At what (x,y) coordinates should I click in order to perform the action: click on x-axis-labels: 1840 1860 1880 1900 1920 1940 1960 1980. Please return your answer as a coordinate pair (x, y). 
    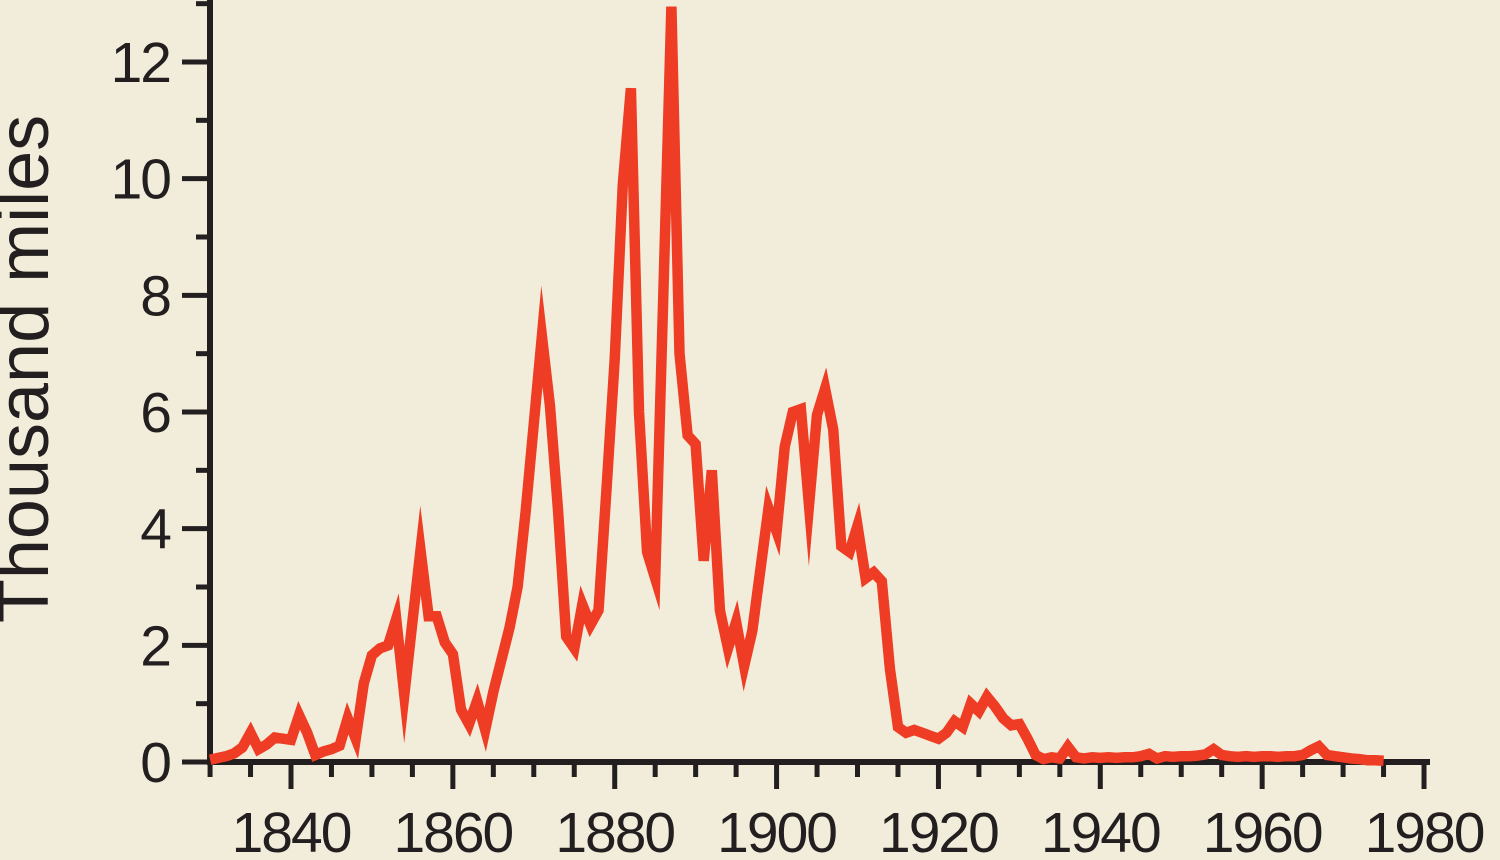
    Looking at the image, I should click on (859, 830).